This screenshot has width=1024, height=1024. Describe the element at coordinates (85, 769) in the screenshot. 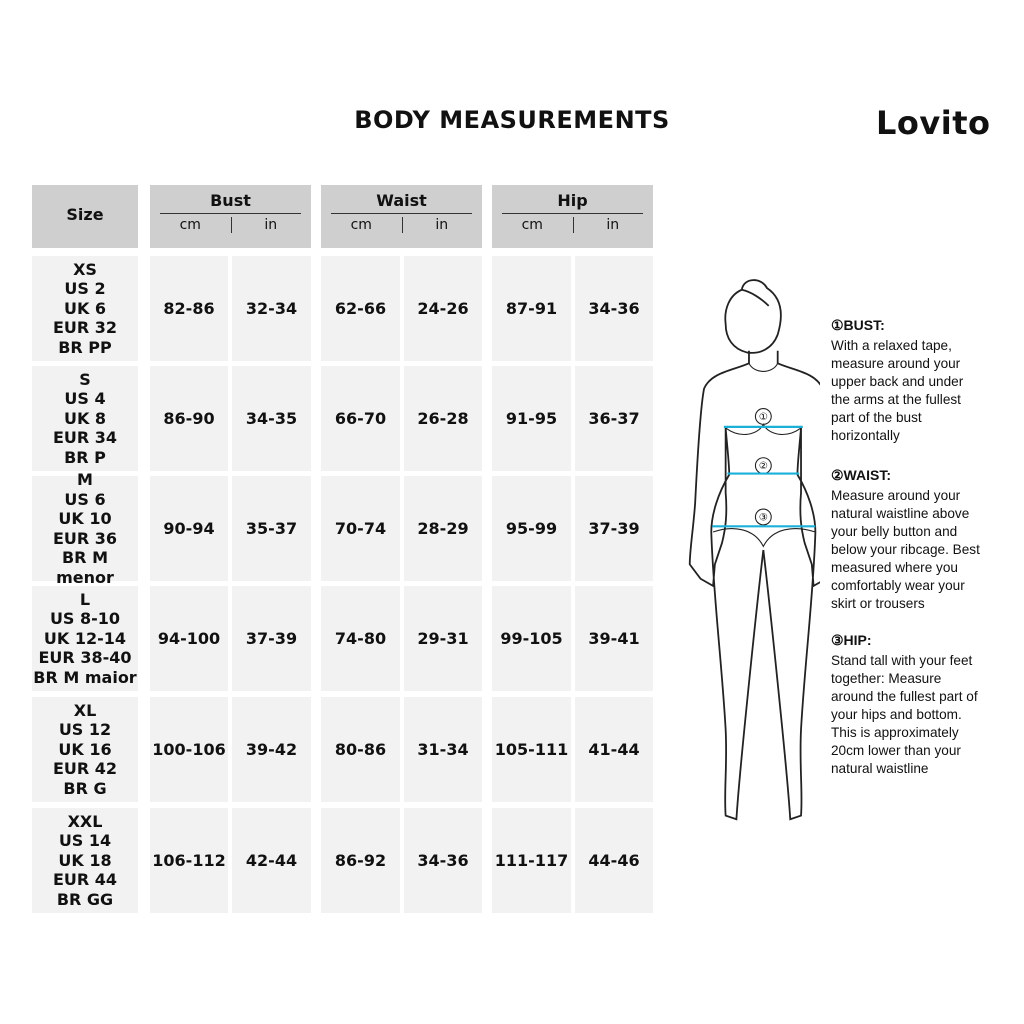

I see `size-line: EUR 42` at that location.